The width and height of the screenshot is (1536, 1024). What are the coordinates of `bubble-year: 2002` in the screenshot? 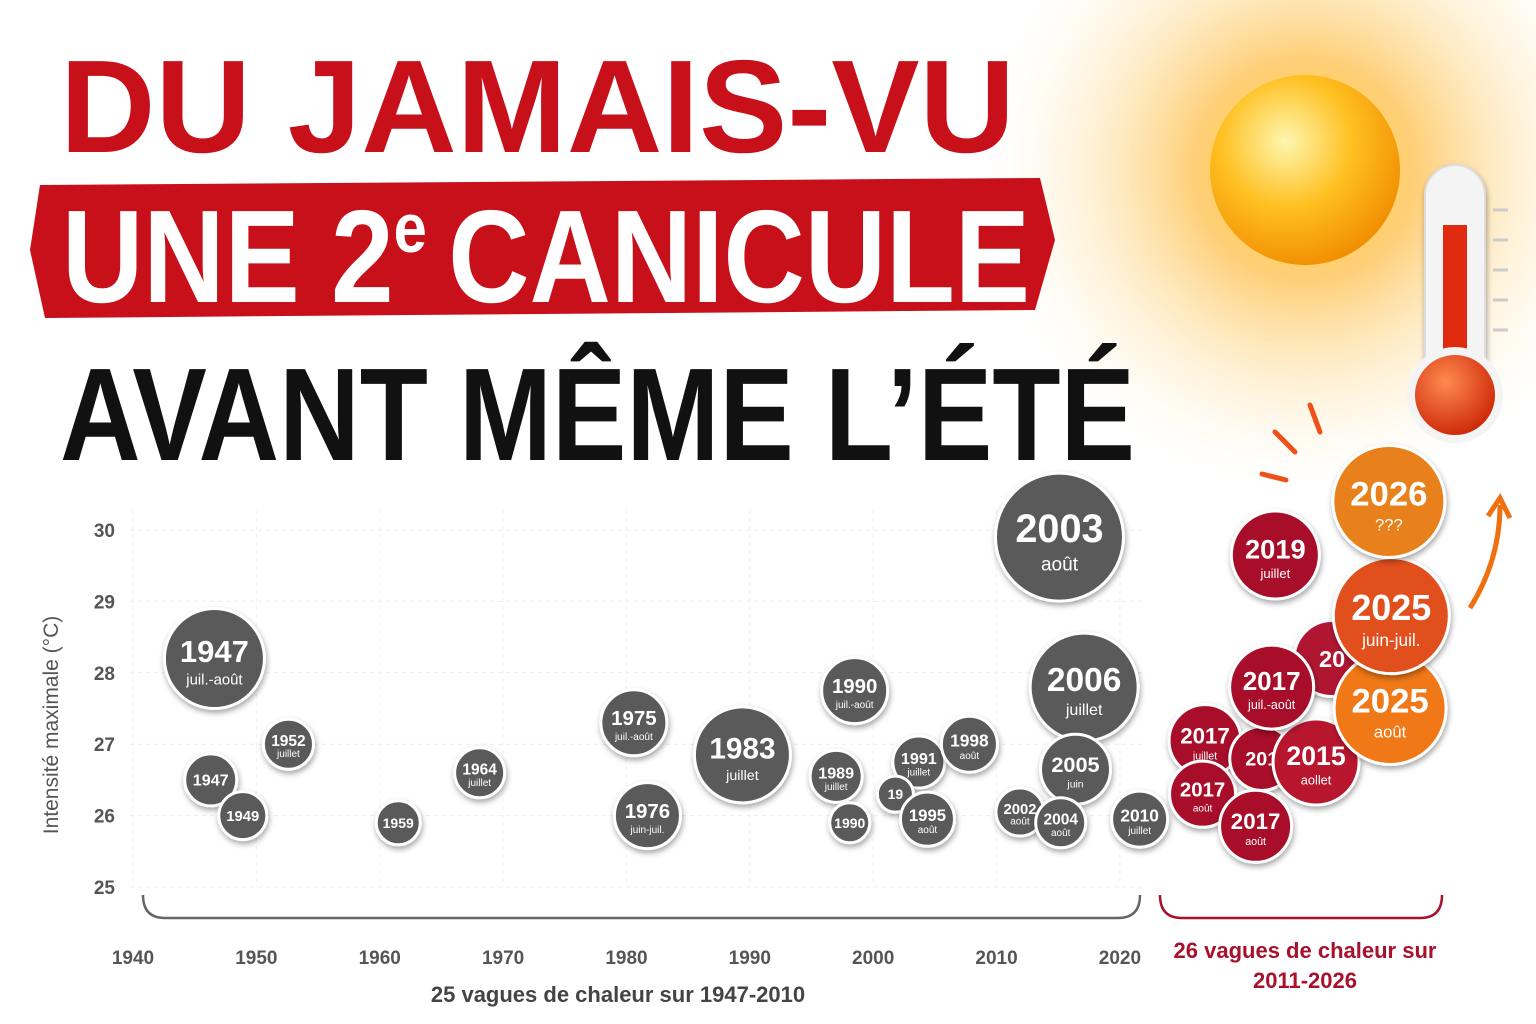 It's located at (1019, 810).